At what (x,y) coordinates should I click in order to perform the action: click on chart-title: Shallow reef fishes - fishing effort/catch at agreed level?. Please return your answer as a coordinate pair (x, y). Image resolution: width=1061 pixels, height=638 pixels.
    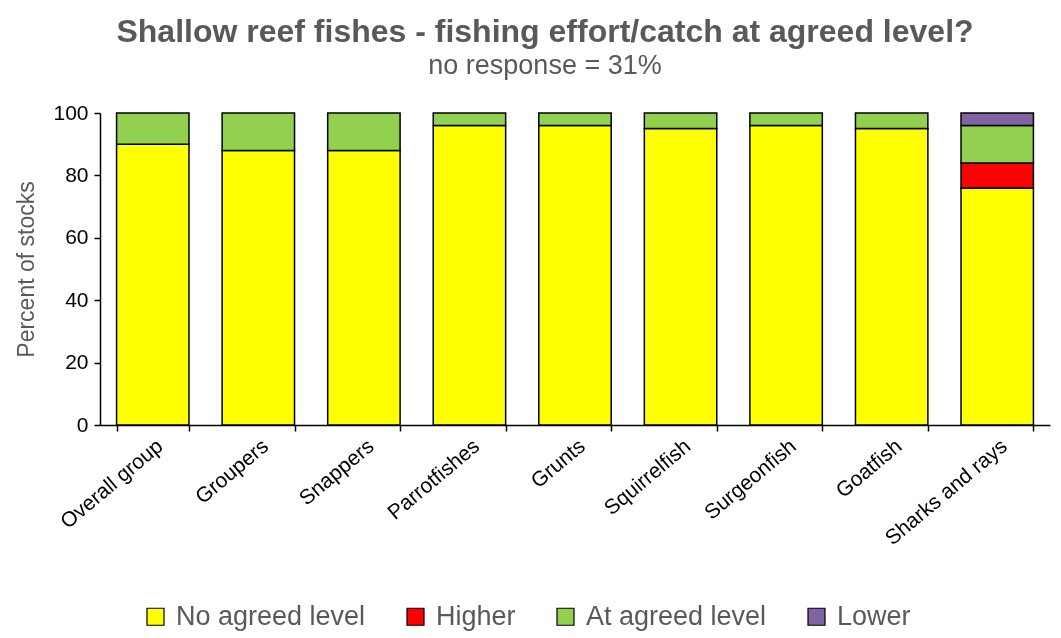
    Looking at the image, I should click on (545, 31).